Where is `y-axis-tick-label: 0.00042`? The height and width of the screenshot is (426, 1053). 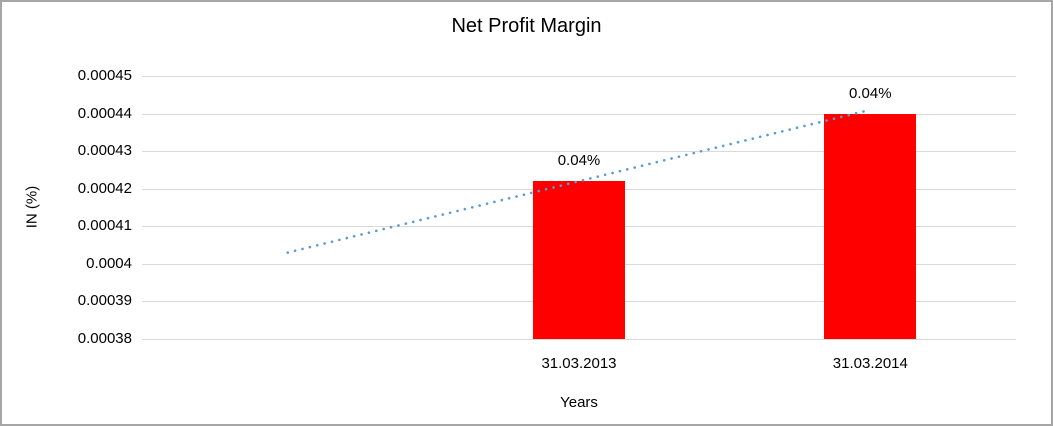 y-axis-tick-label: 0.00042 is located at coordinates (104, 188).